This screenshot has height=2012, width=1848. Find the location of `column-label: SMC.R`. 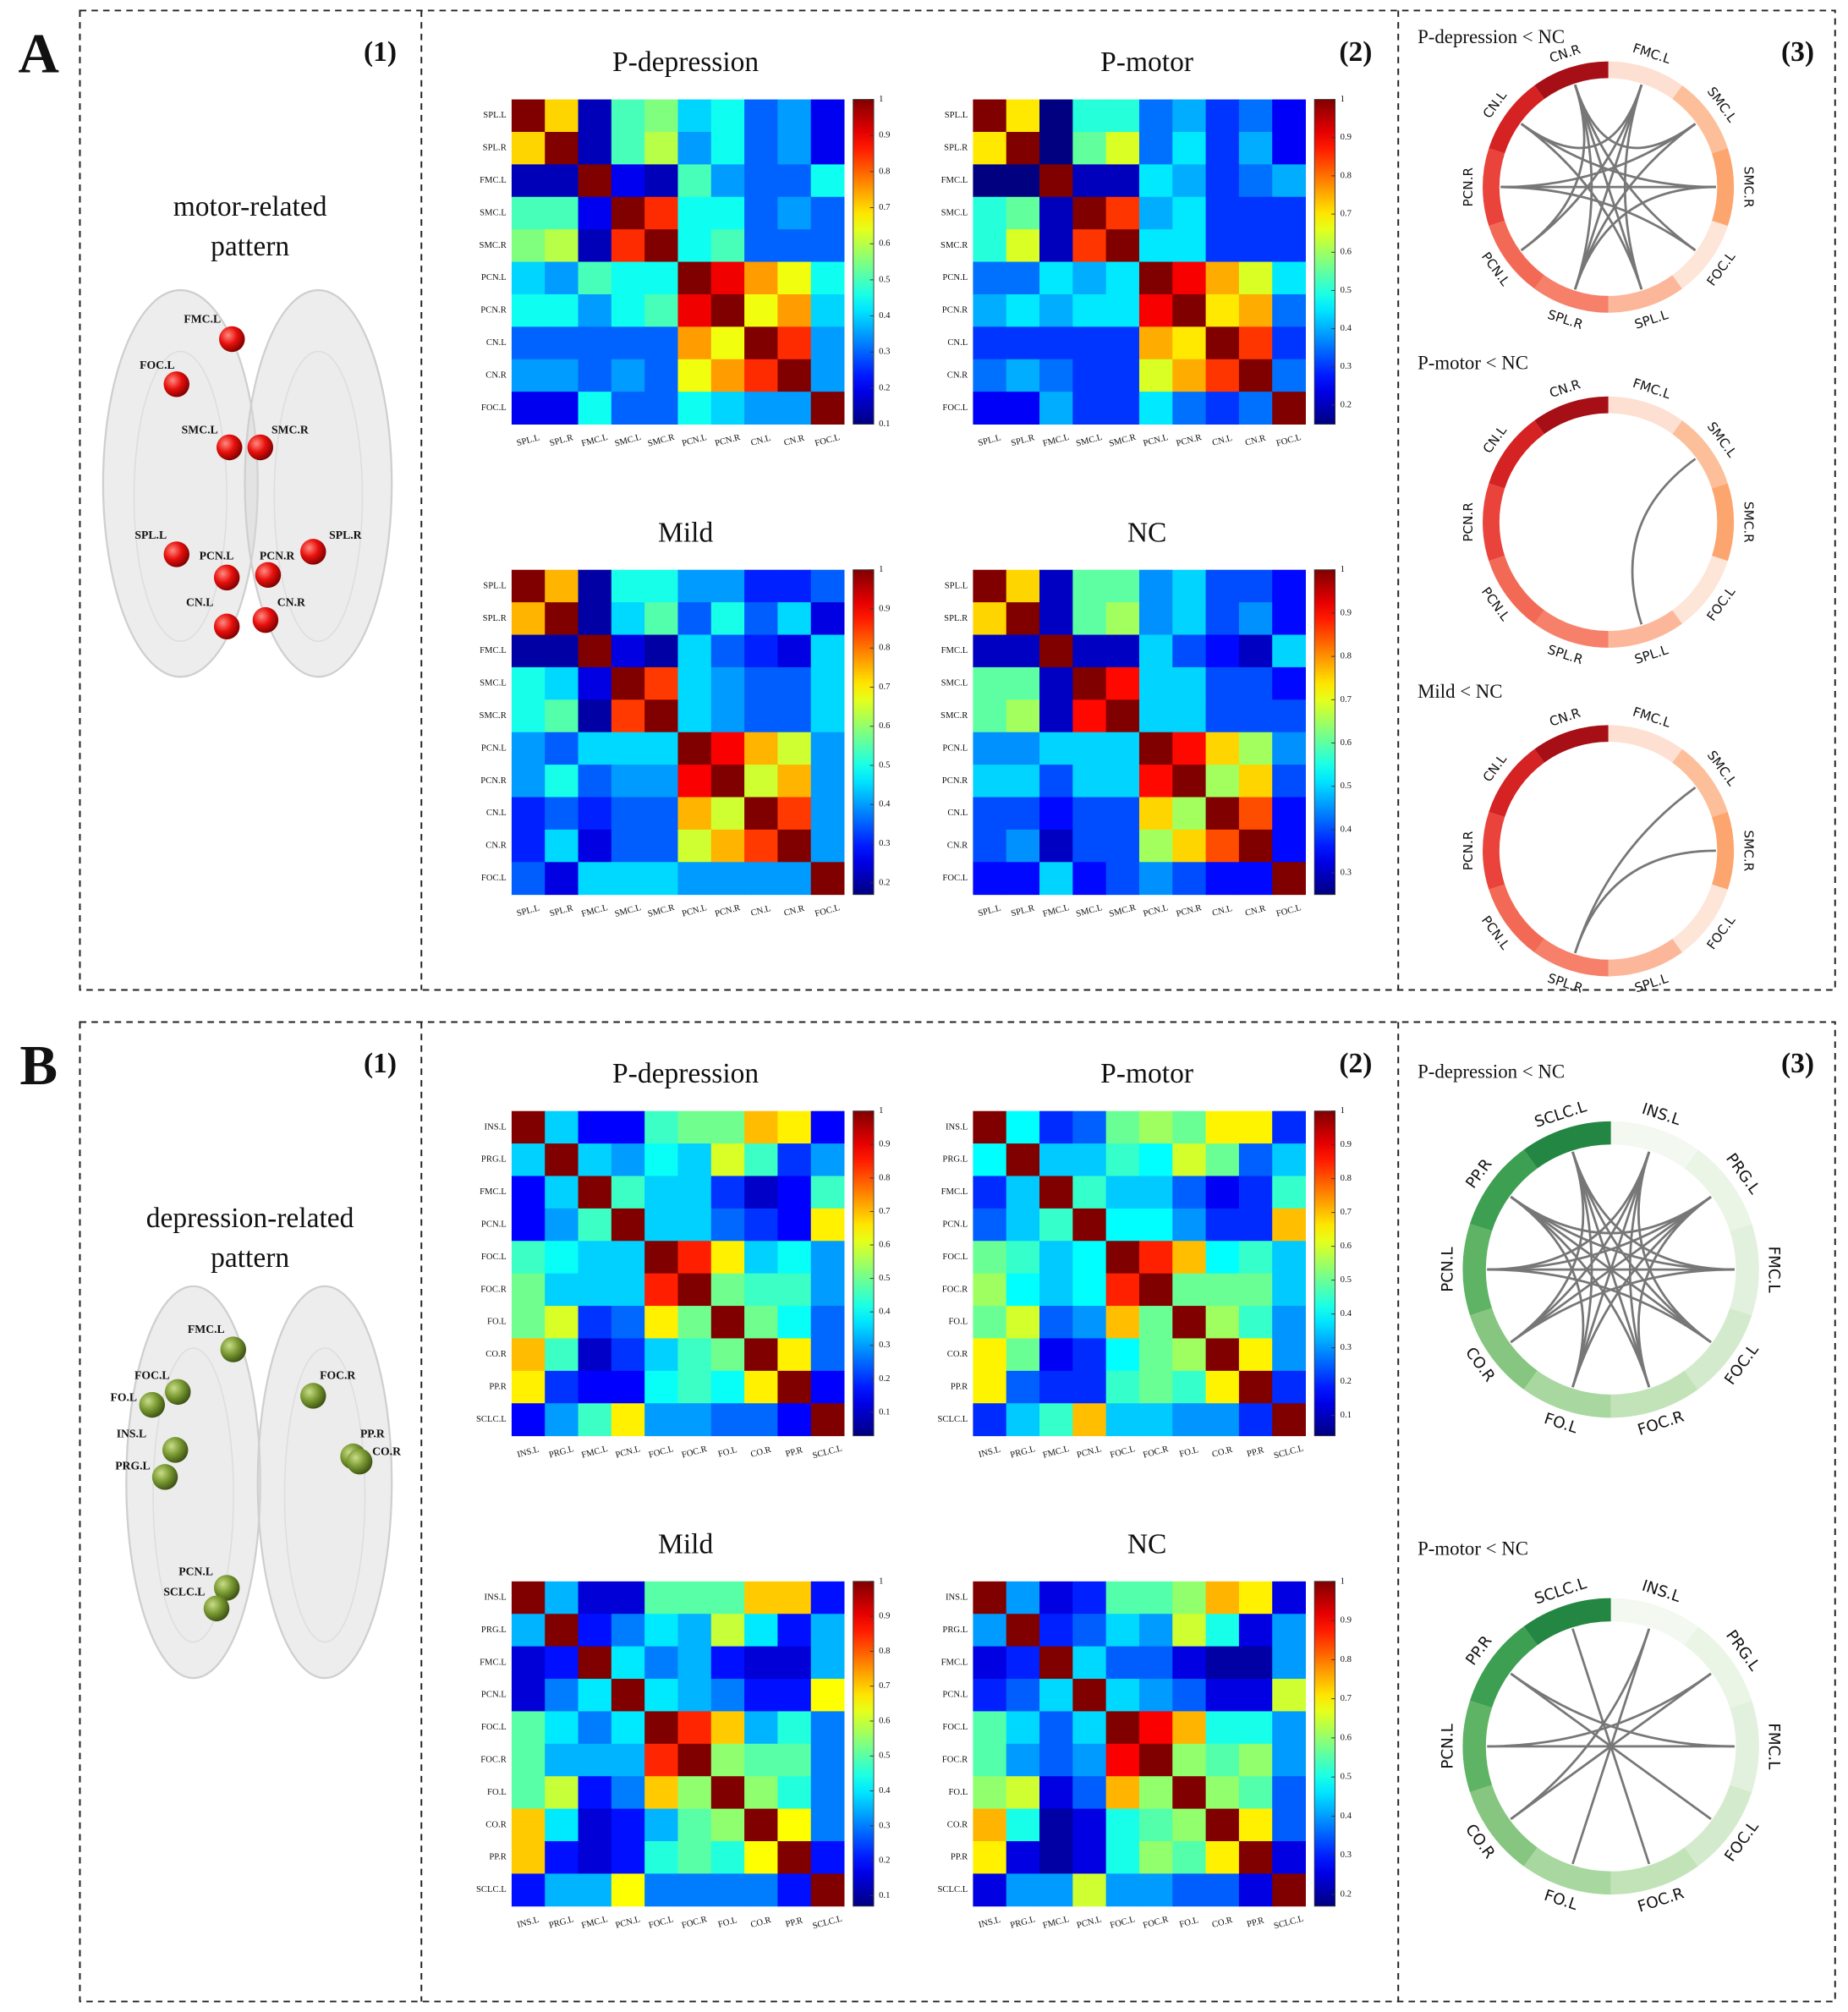

column-label: SMC.R is located at coordinates (662, 441).